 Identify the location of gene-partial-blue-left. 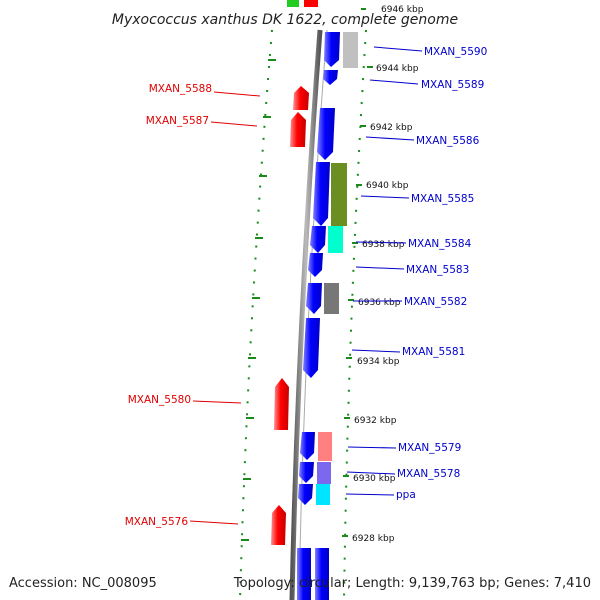
(304, 574).